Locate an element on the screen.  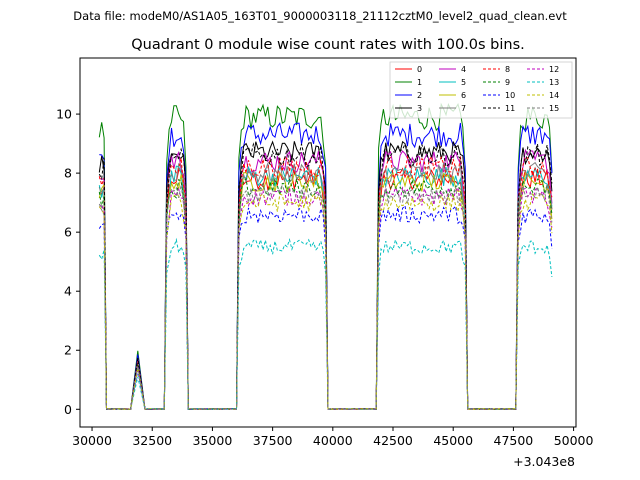
legend-box is located at coordinates (481, 90).